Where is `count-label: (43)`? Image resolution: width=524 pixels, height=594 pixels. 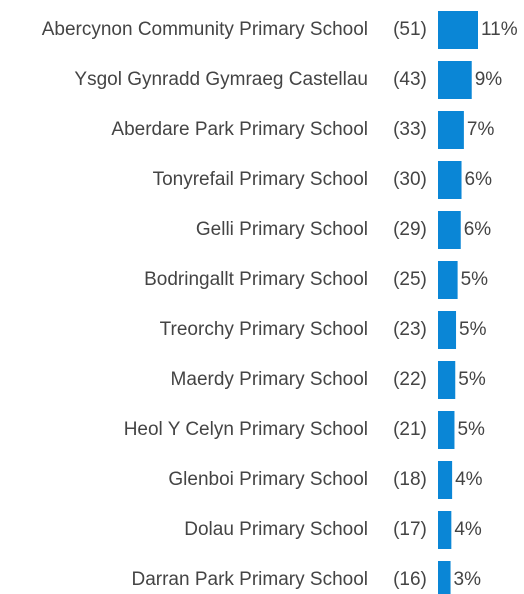
count-label: (43) is located at coordinates (410, 79).